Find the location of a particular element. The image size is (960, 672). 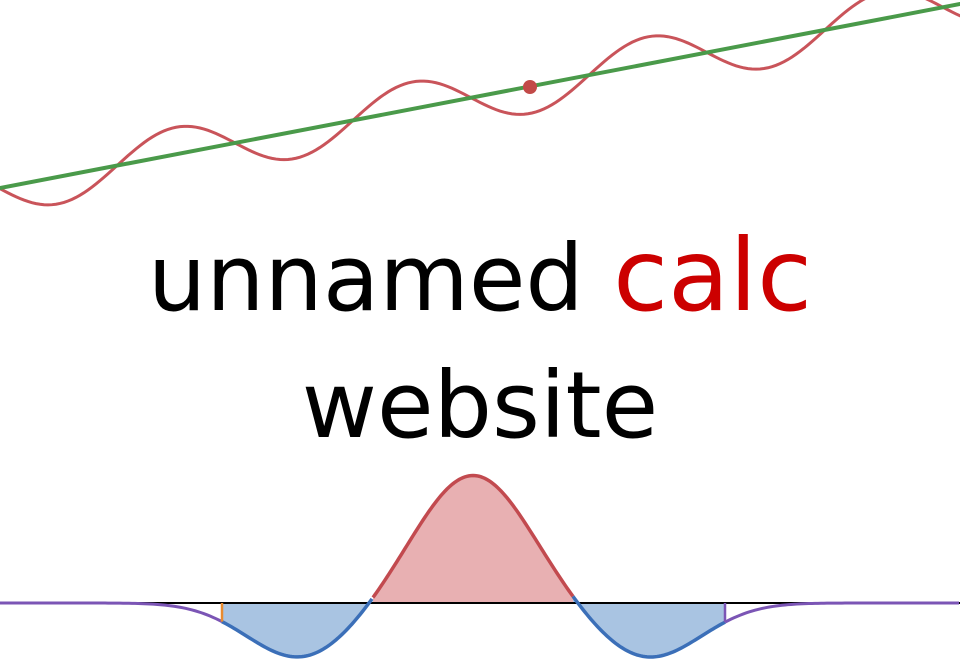

negative-curve-right is located at coordinates (648, 627).